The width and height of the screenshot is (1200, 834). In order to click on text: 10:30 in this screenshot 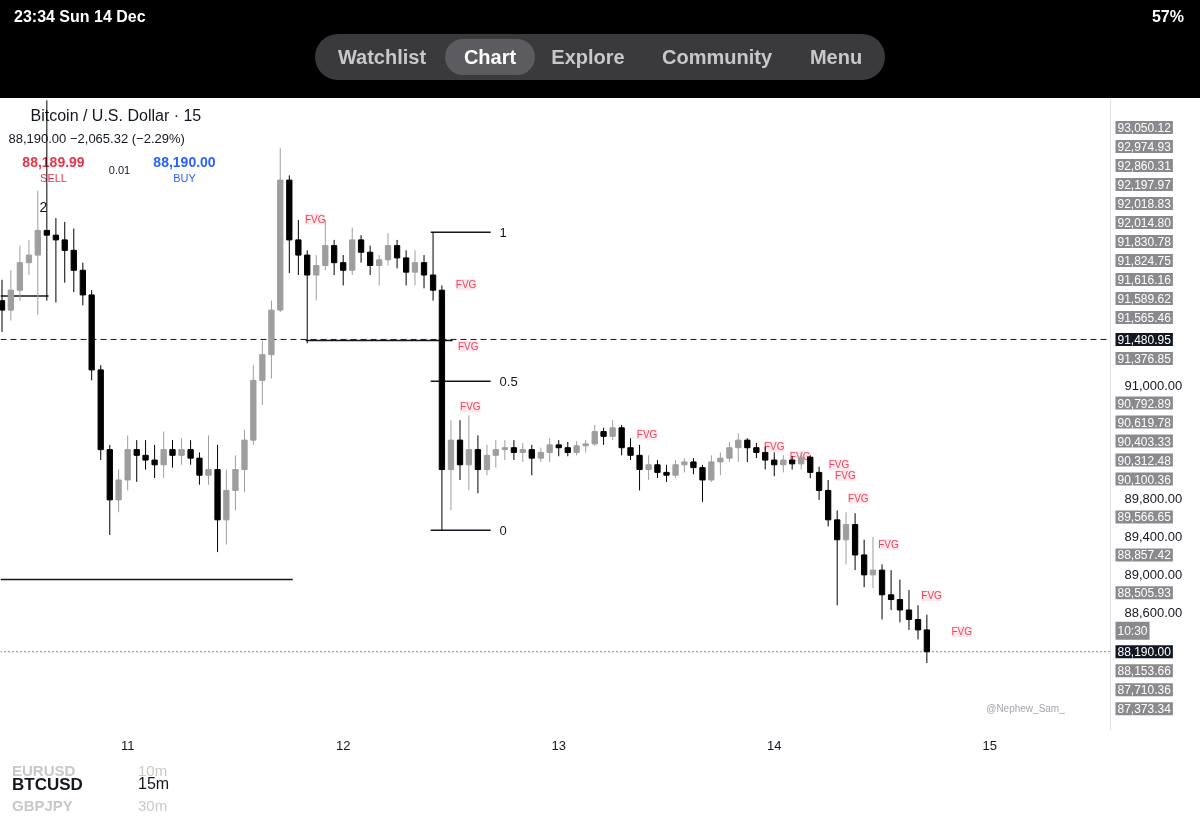, I will do `click(1132, 630)`.